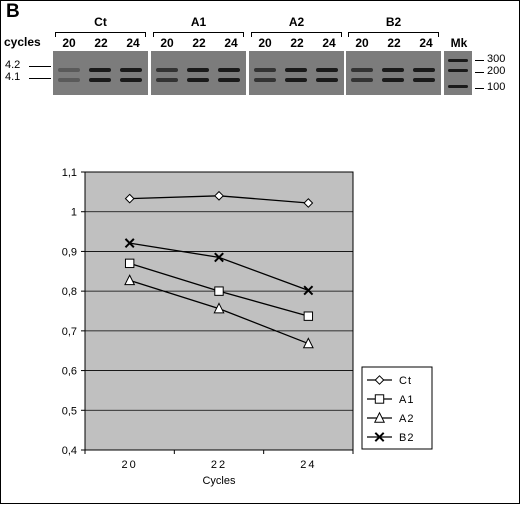 The image size is (520, 507). What do you see at coordinates (69, 292) in the screenshot?
I see `y-tick-label: 0,8` at bounding box center [69, 292].